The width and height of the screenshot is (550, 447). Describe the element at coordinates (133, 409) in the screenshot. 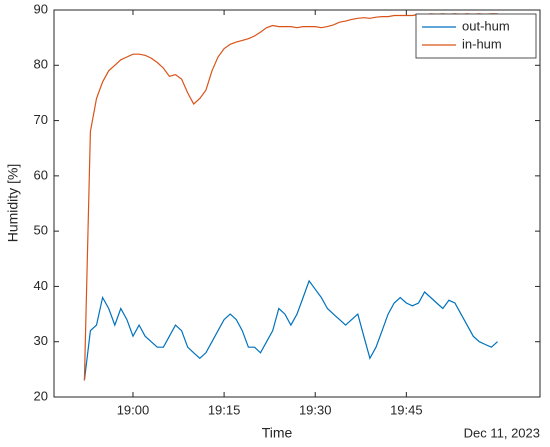

I see `x-tick-label: 19:00` at that location.